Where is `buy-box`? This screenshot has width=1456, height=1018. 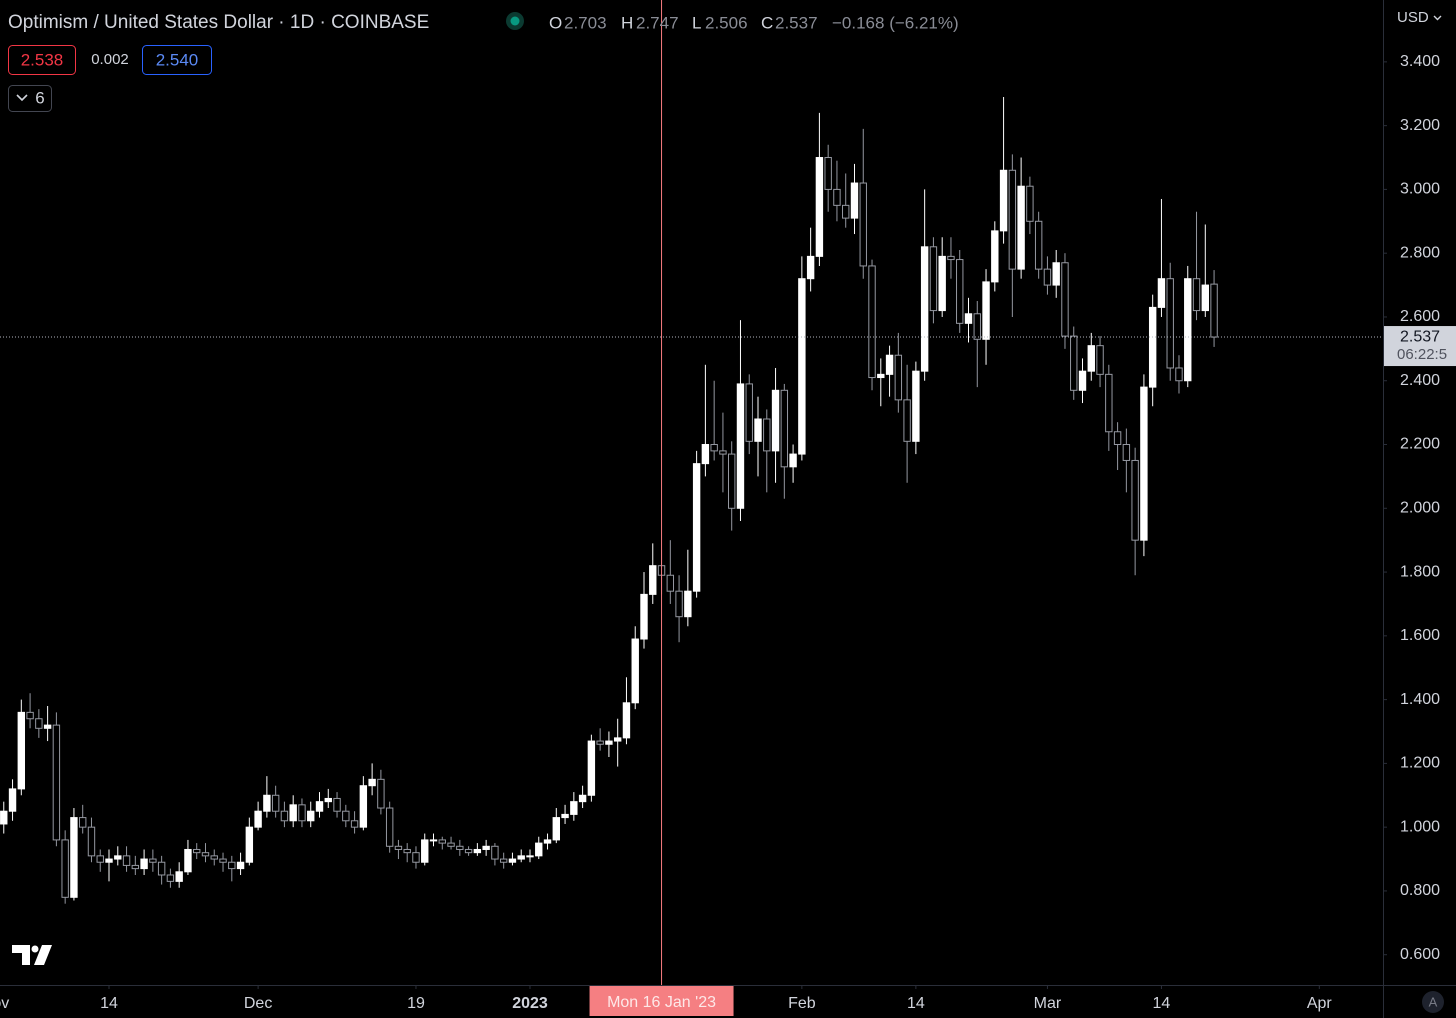 buy-box is located at coordinates (177, 60).